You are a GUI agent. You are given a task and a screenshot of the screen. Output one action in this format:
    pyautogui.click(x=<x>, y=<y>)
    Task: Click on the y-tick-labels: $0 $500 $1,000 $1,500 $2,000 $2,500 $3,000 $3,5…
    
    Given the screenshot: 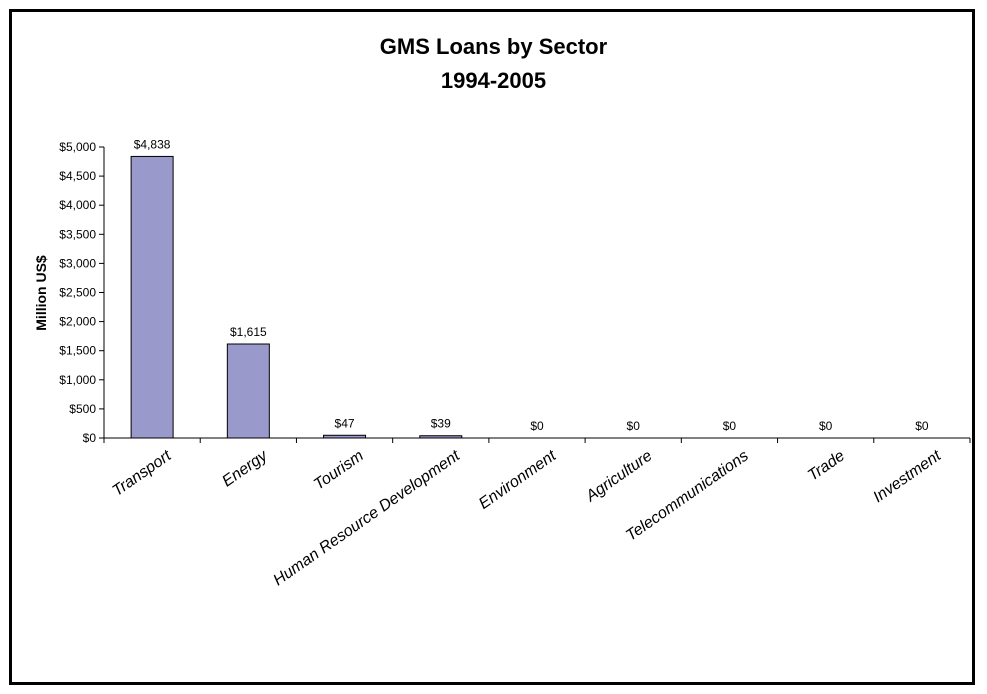 What is the action you would take?
    pyautogui.click(x=77, y=292)
    